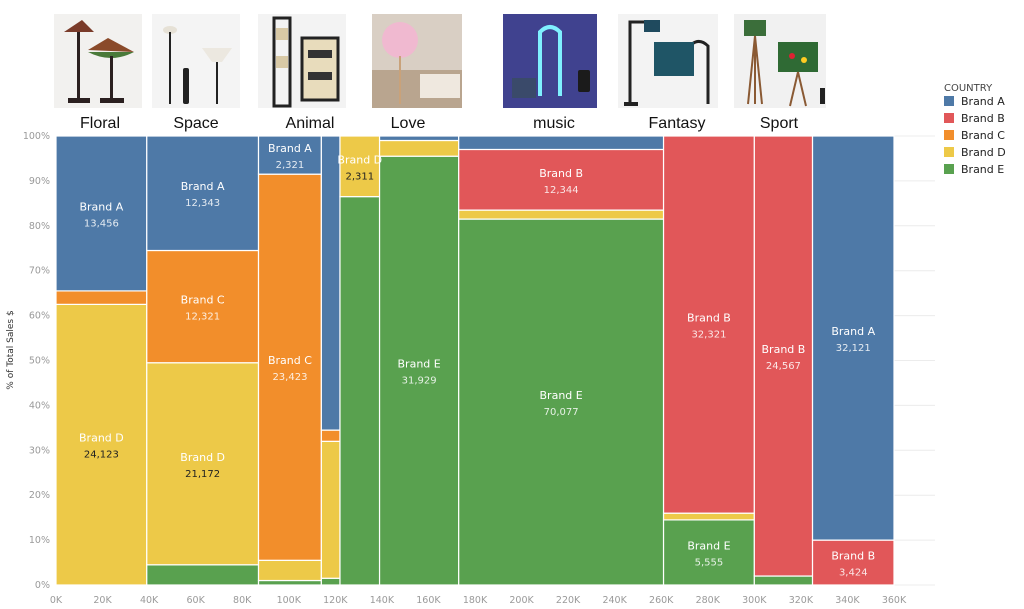 This screenshot has height=609, width=1024. I want to click on x-tick-label: 340K, so click(847, 600).